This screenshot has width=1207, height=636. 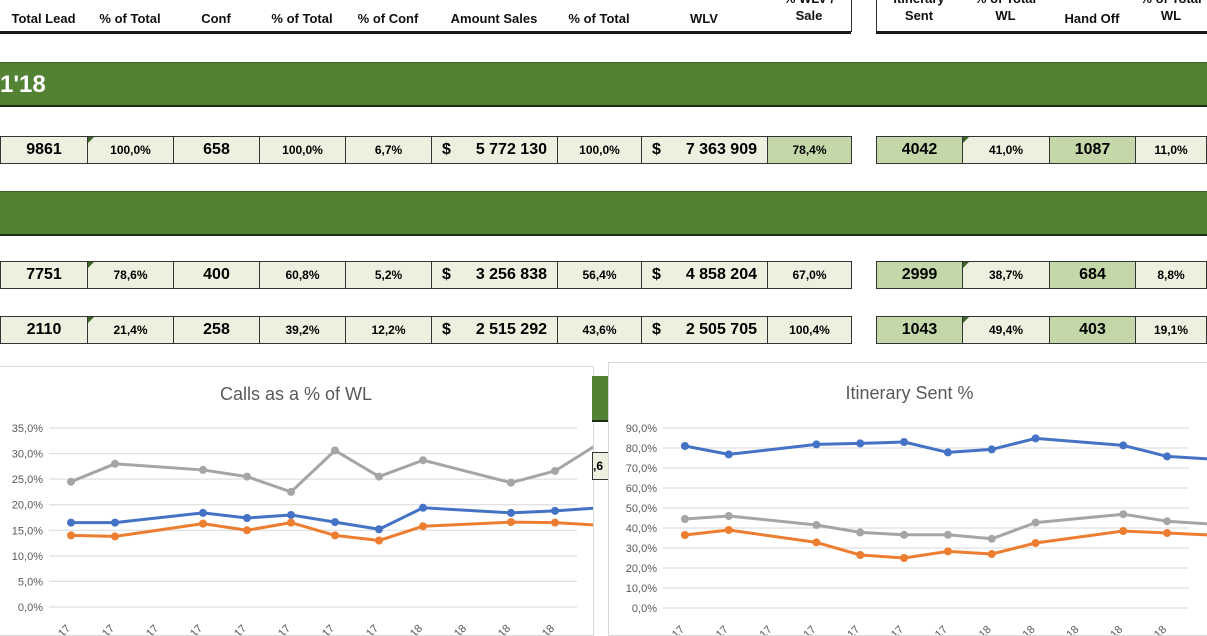 I want to click on y-tick-label: 25,0%, so click(x=27, y=480).